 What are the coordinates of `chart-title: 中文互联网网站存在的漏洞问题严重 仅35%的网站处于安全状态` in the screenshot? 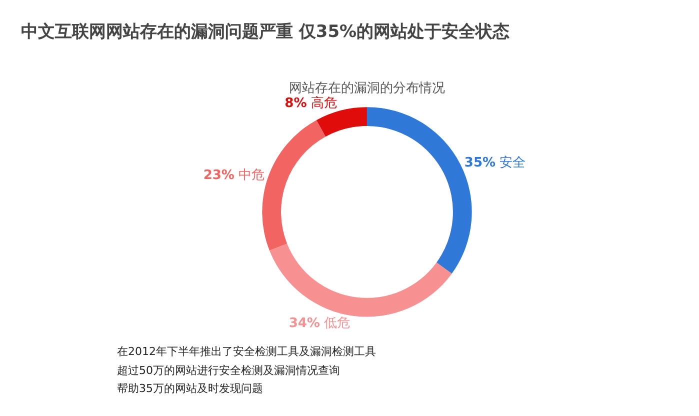 It's located at (265, 32).